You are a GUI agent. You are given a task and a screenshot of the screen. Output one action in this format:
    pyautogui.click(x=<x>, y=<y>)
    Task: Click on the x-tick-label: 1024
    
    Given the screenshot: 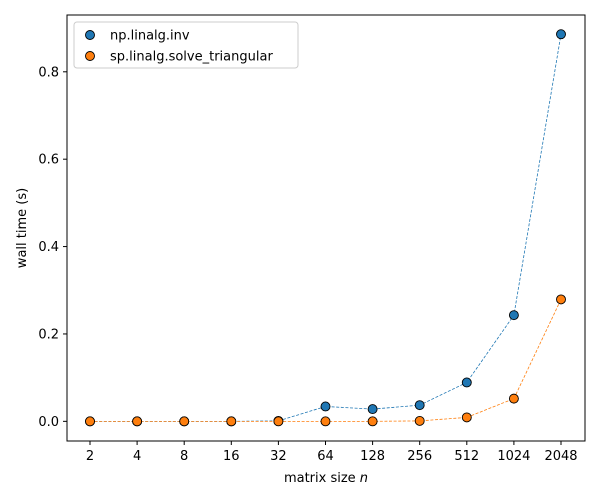 What is the action you would take?
    pyautogui.click(x=513, y=456)
    